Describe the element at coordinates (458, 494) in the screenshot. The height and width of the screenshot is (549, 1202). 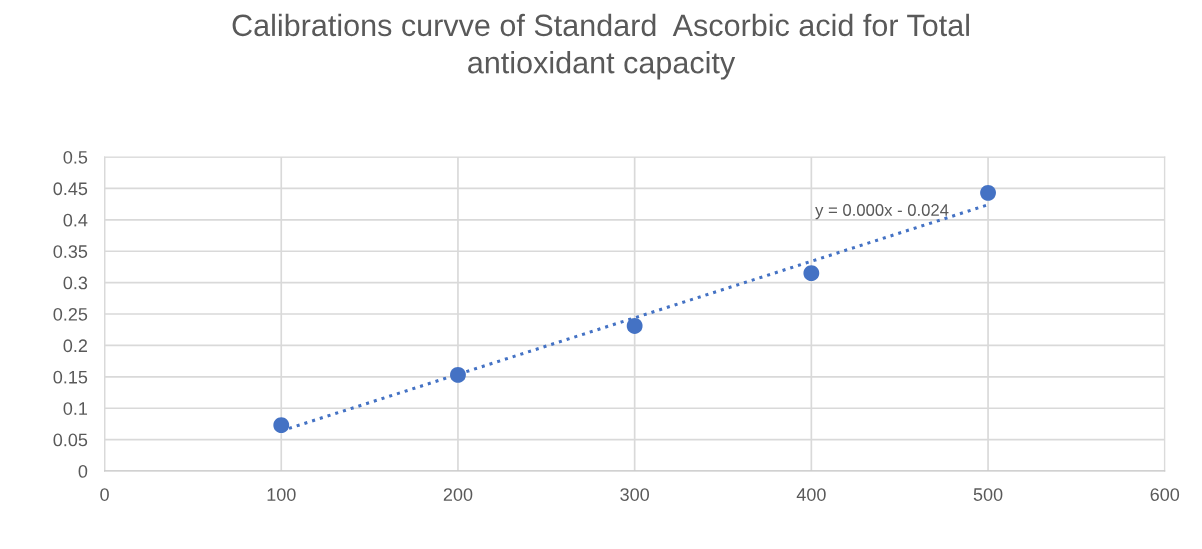
I see `x-tick-label: 200` at that location.